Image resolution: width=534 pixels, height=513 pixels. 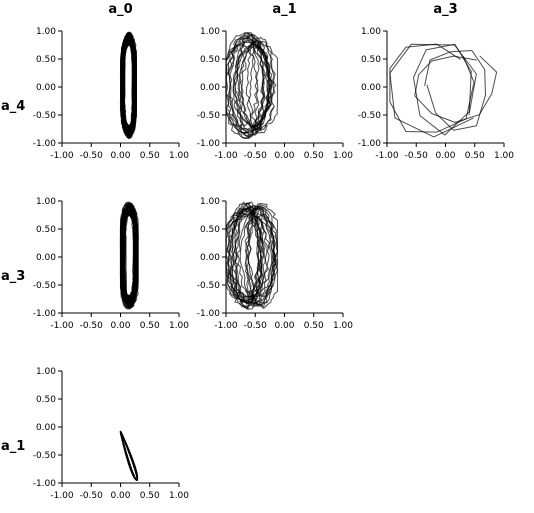 I want to click on row-title: a_3, so click(x=13, y=276).